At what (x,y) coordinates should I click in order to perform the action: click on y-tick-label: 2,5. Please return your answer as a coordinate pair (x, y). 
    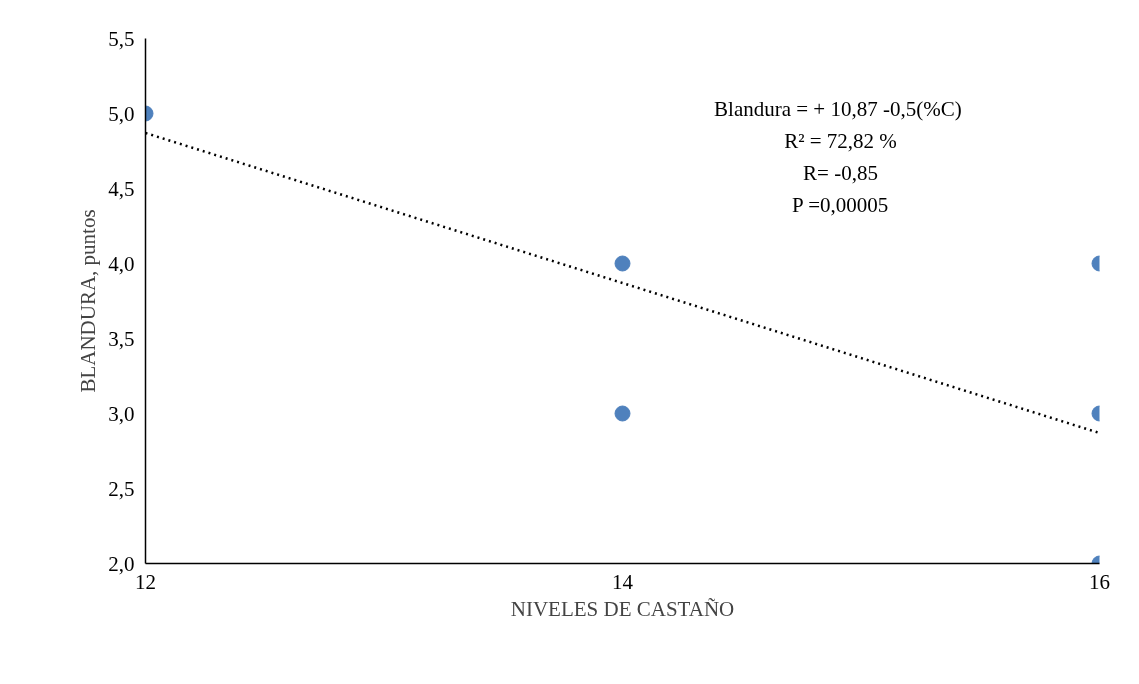
    Looking at the image, I should click on (121, 488).